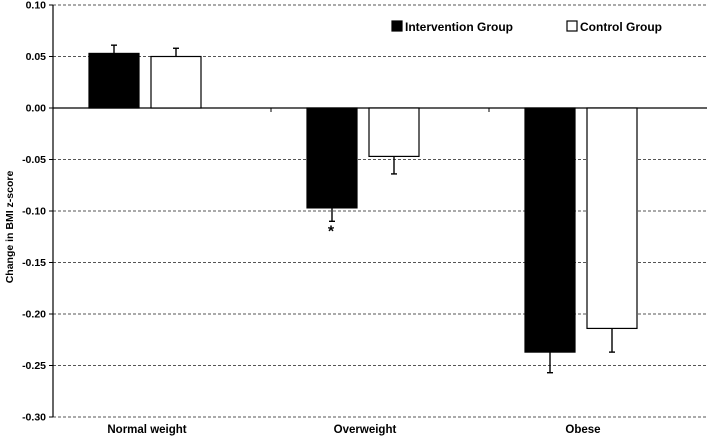 Image resolution: width=709 pixels, height=438 pixels. I want to click on y-tick-label: -0.20, so click(34, 315).